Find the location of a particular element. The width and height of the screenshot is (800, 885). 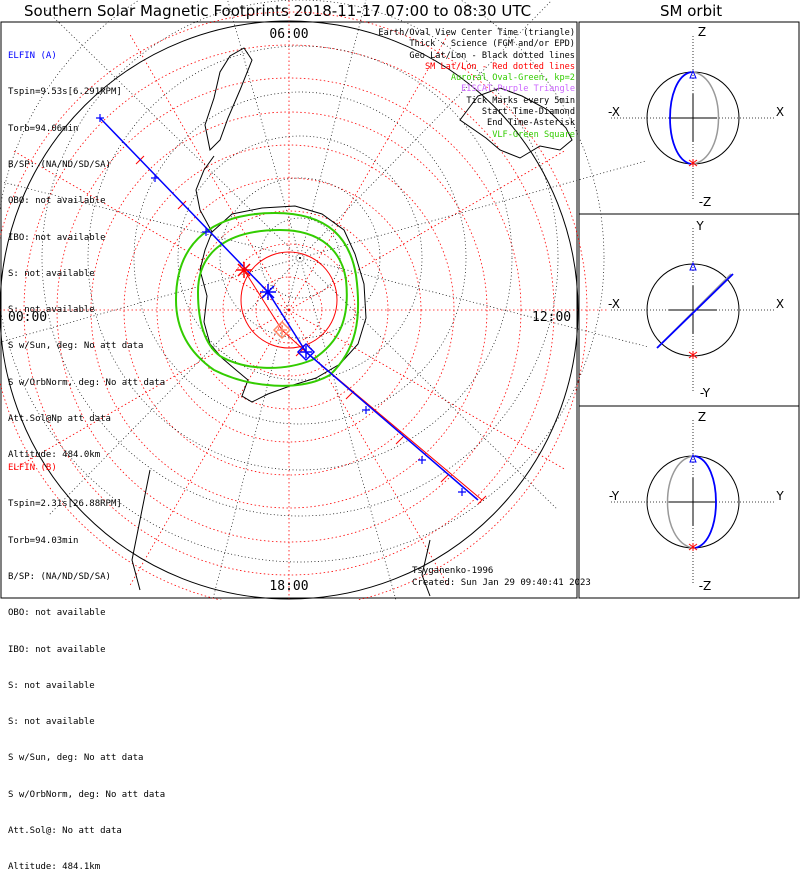

elfin-b-line: S w/Sun, deg: No att data is located at coordinates (76, 758).